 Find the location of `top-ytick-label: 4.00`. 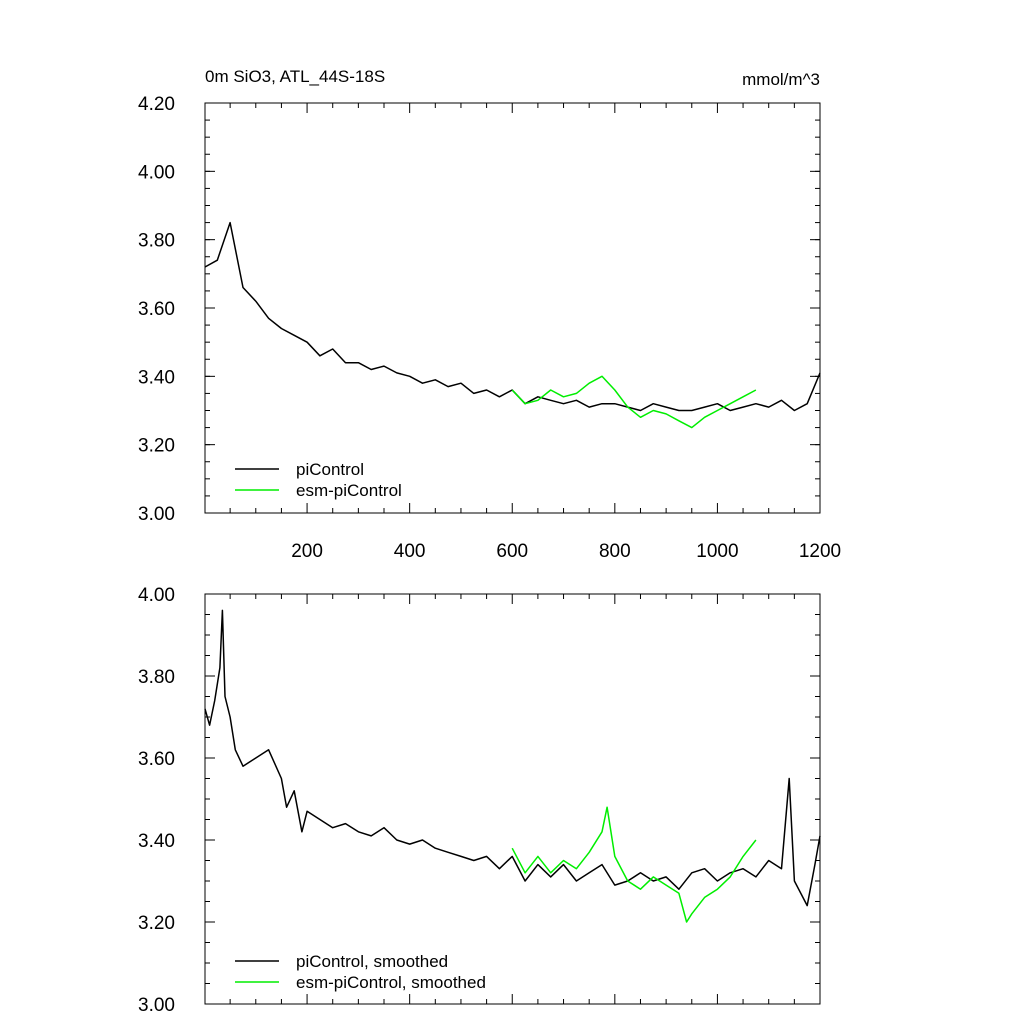

top-ytick-label: 4.00 is located at coordinates (156, 172).